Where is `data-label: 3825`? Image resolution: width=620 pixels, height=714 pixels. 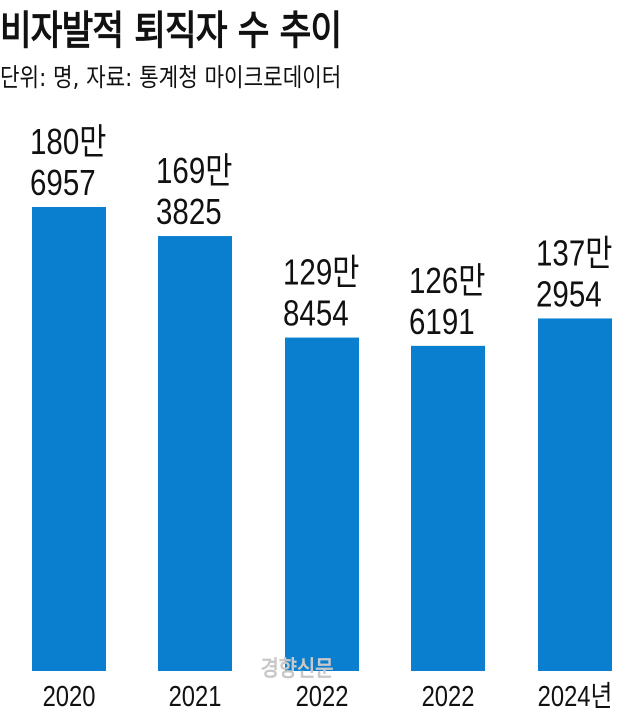
data-label: 3825 is located at coordinates (189, 211).